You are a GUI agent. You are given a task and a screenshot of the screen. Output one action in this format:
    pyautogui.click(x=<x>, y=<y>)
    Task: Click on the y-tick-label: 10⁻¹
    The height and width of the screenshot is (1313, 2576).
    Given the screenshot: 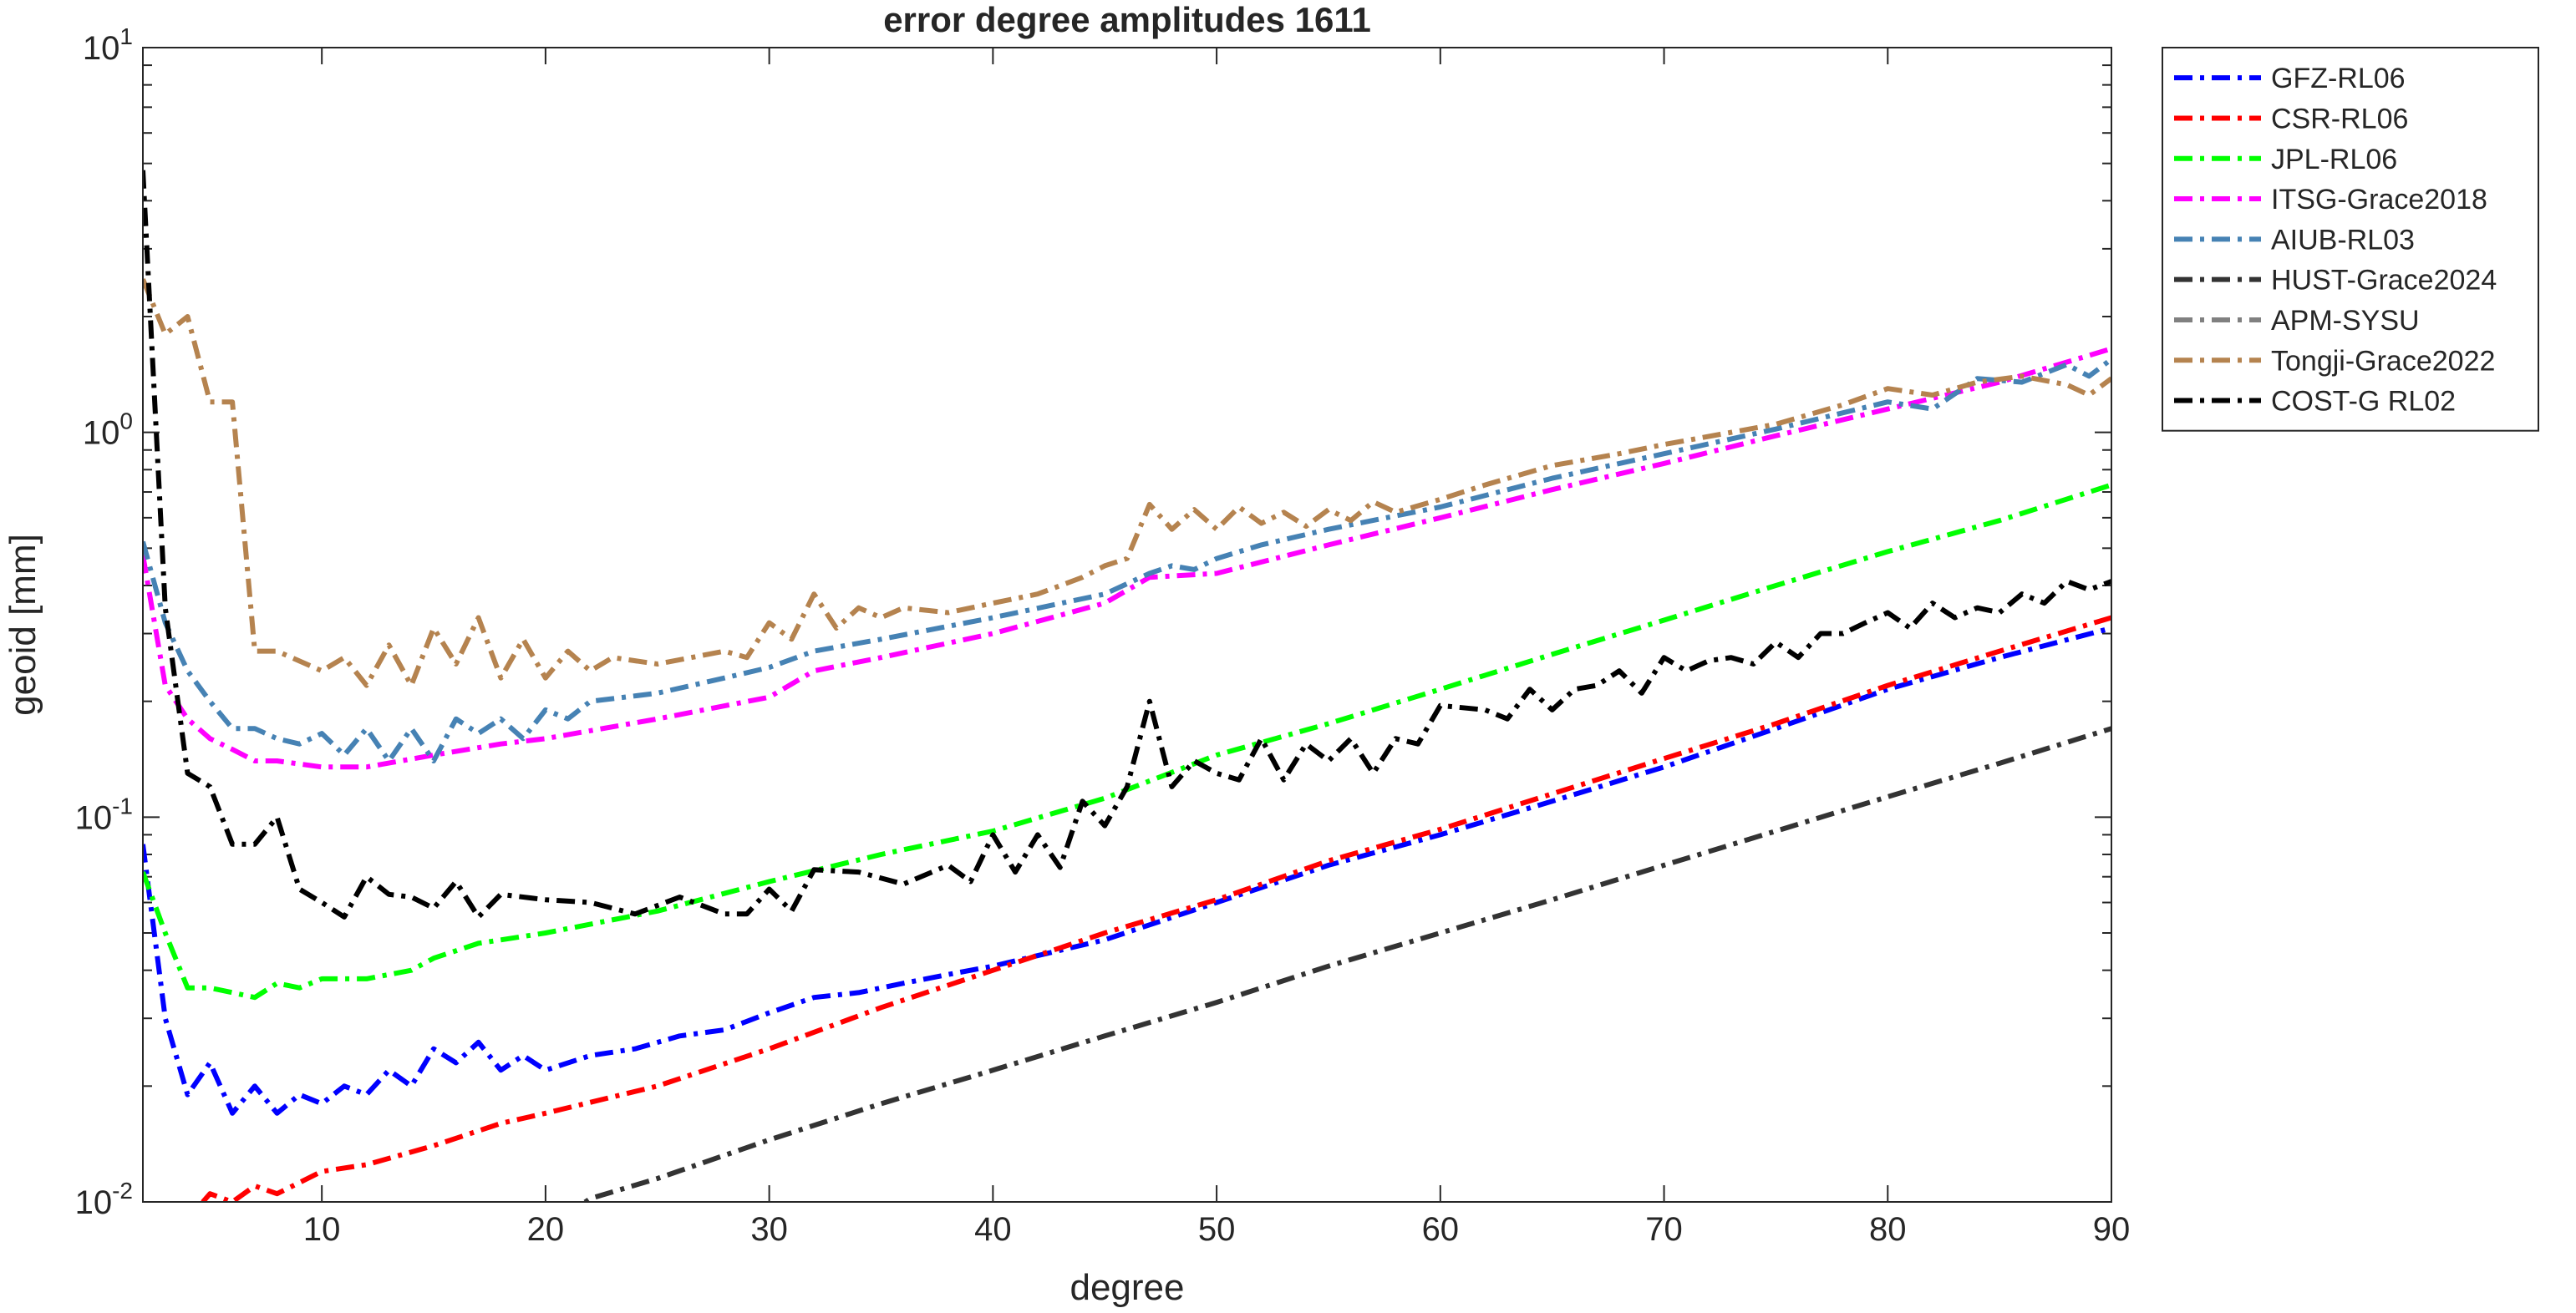 What is the action you would take?
    pyautogui.click(x=104, y=814)
    